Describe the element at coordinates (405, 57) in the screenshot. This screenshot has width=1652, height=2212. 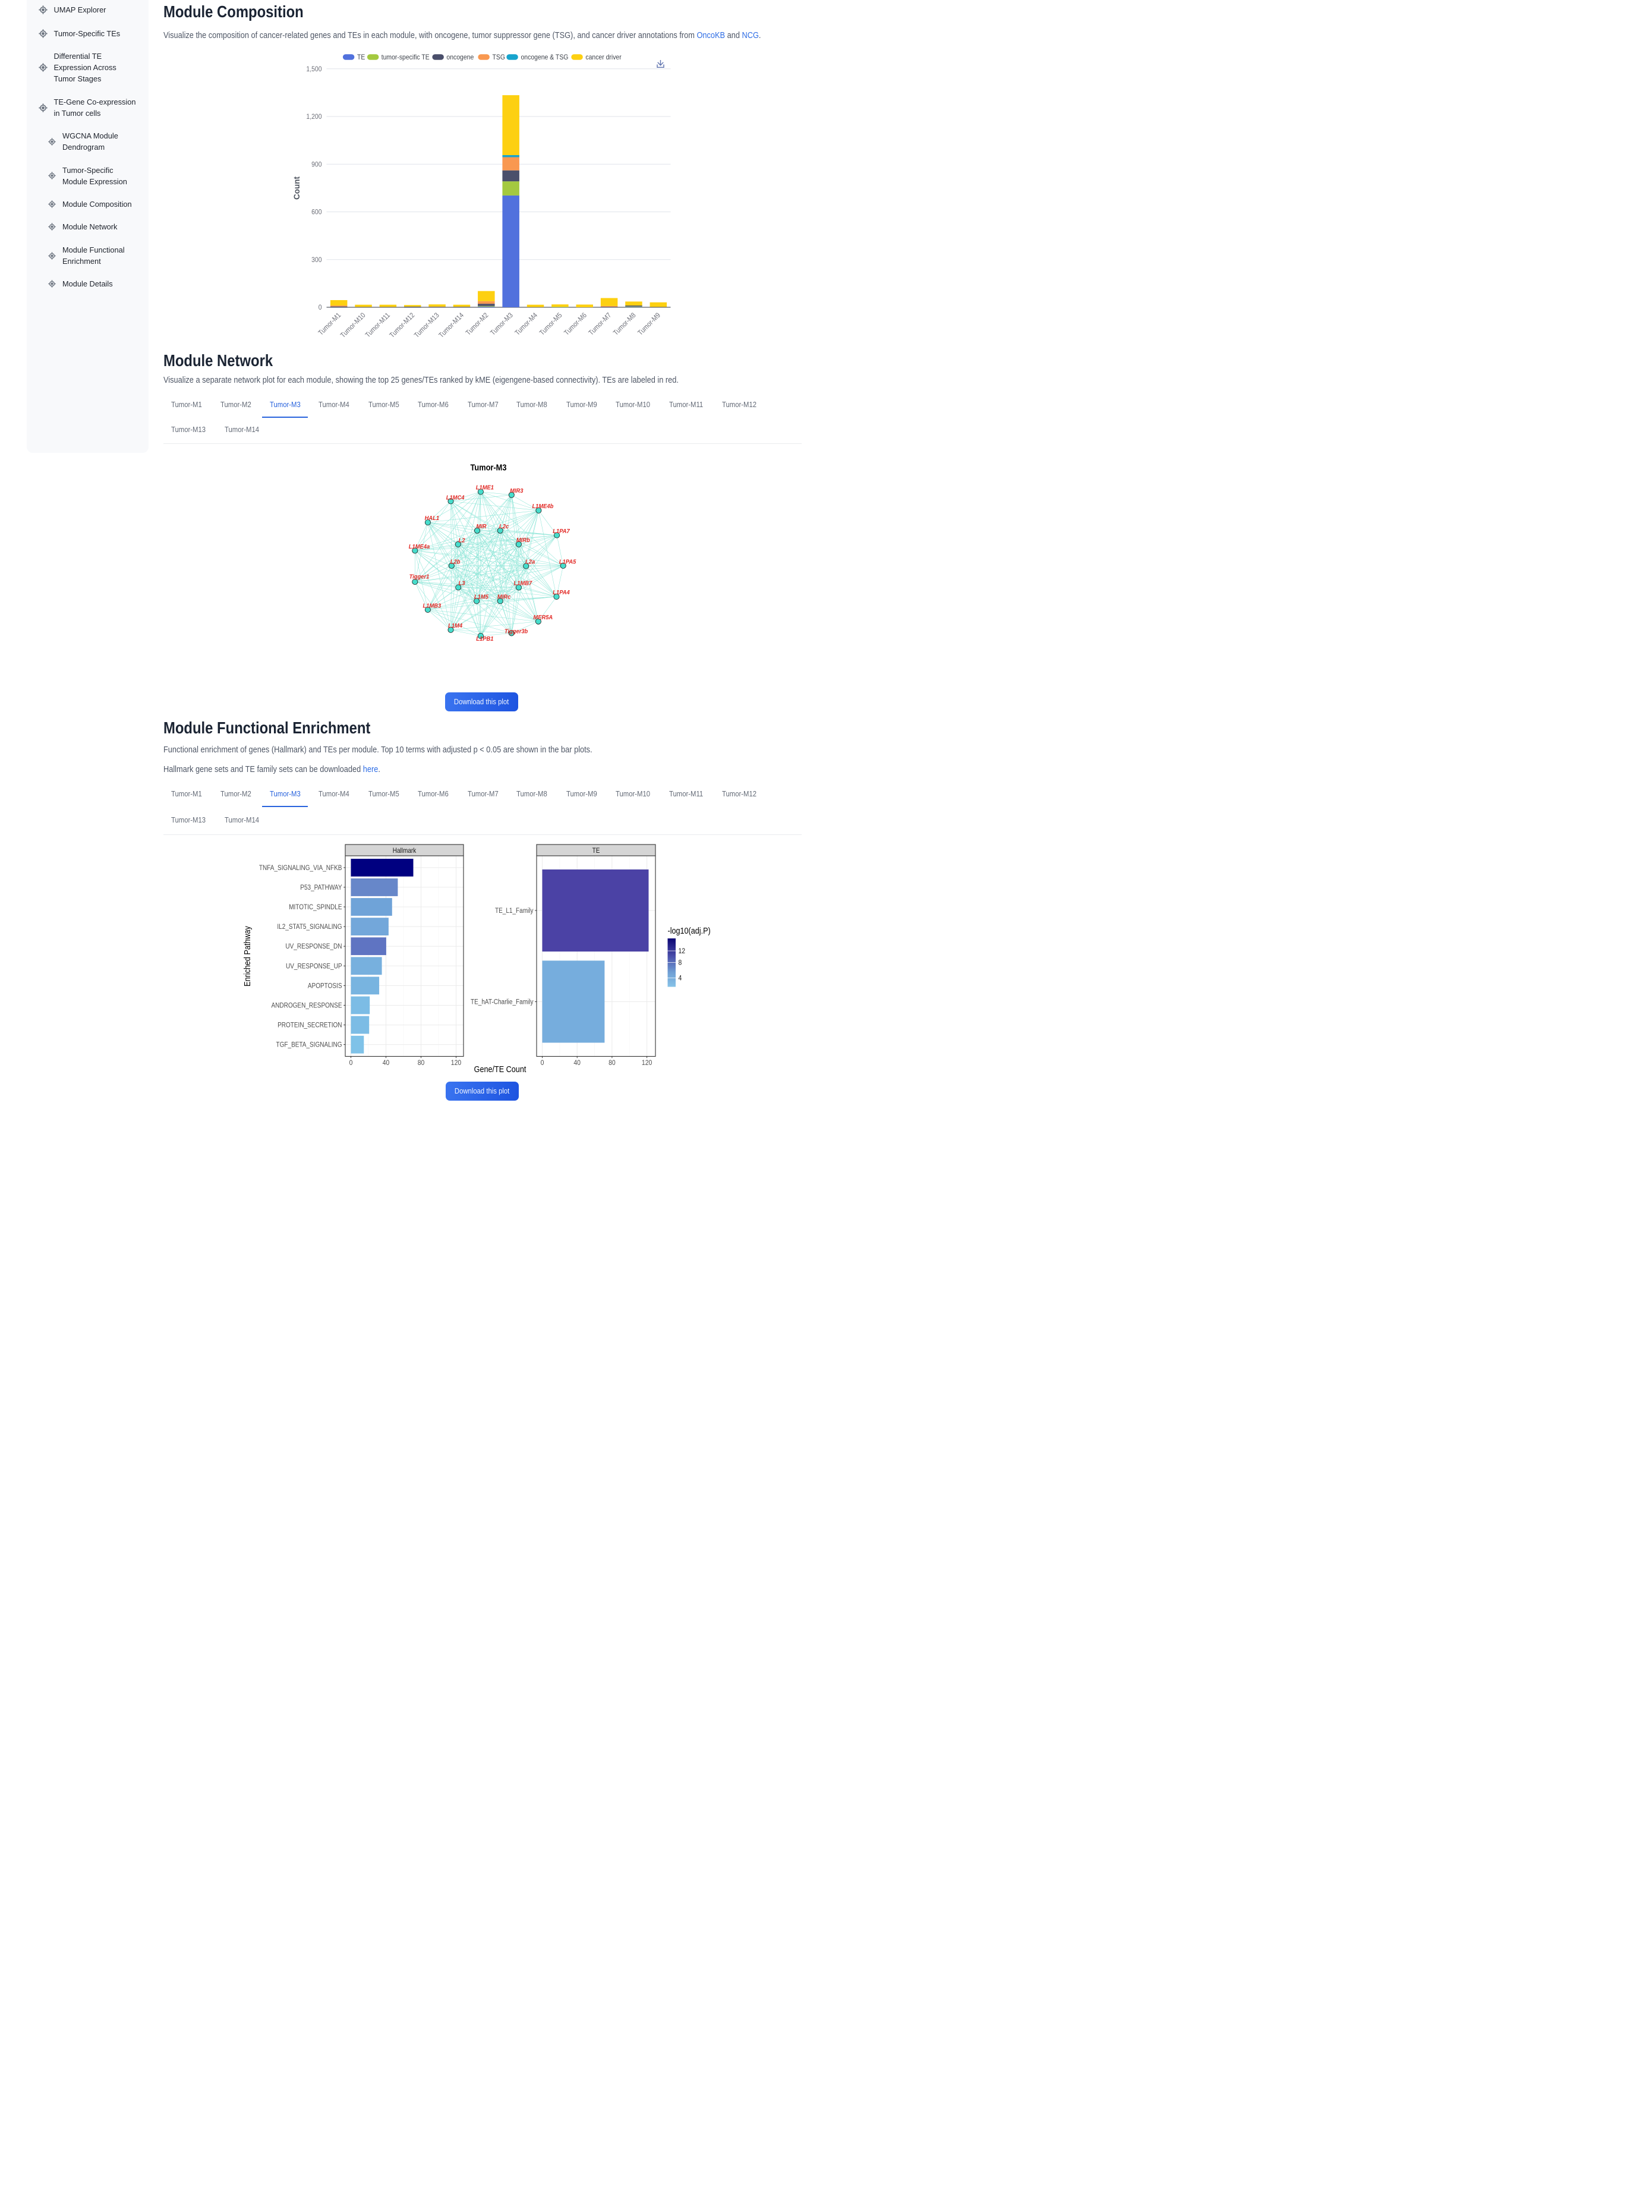
I see `svg-text: tumor-specific TE` at that location.